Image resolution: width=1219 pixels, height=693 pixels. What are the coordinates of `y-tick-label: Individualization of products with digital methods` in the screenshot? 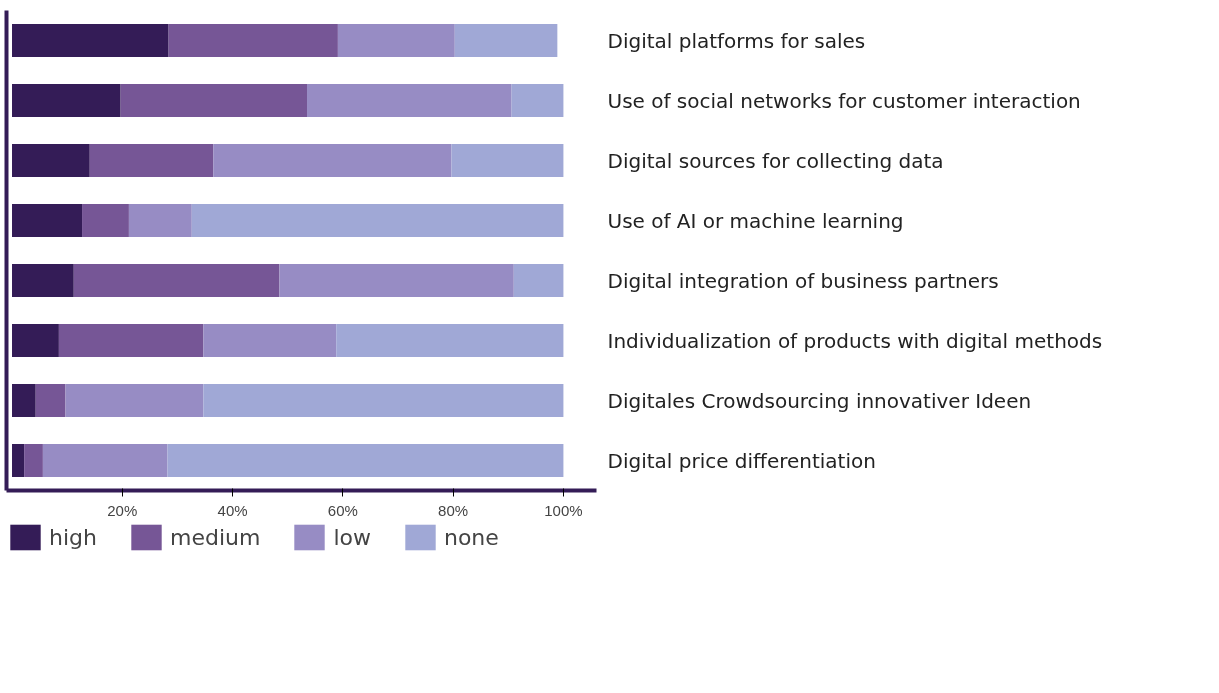 It's located at (855, 340).